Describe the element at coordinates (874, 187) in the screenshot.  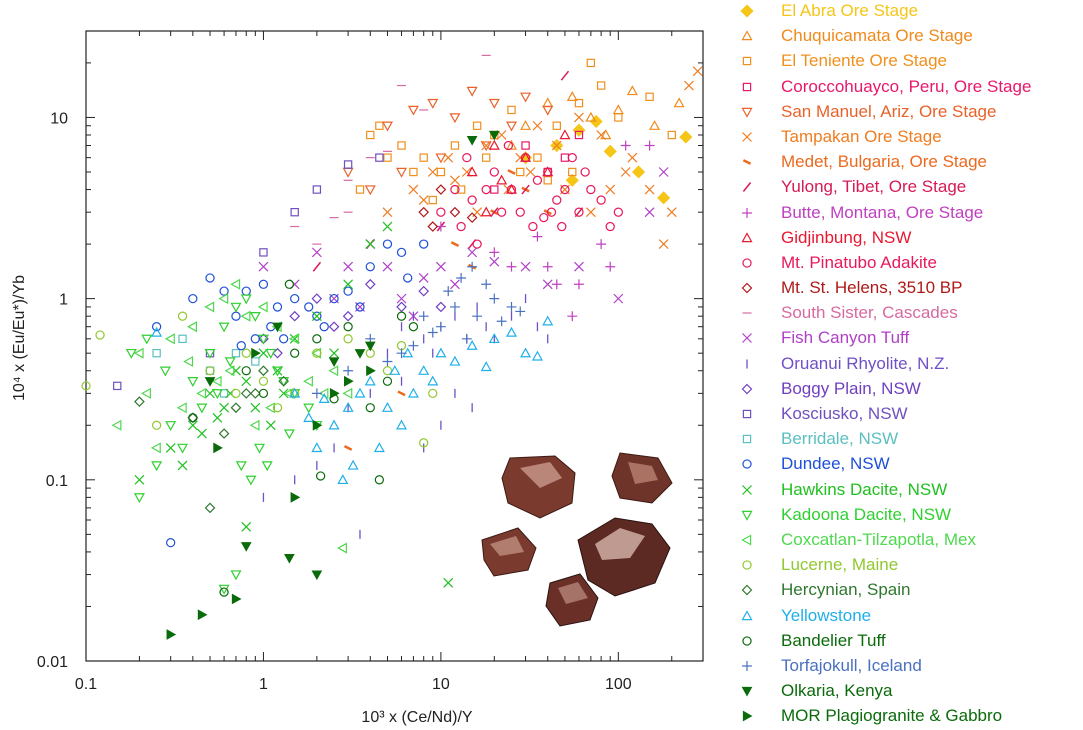
I see `legend-label: Yulong, Tibet, Ore Stage` at that location.